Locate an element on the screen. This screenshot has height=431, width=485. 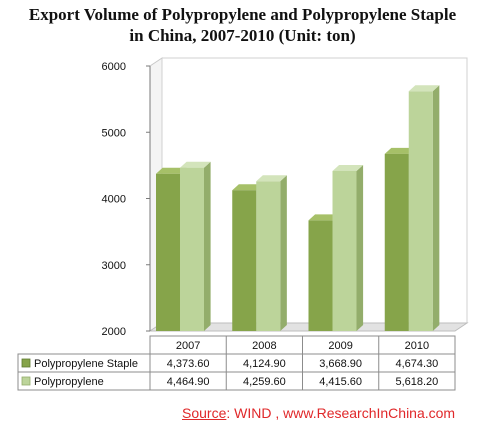
y-tick-label: 3000 is located at coordinates (114, 266).